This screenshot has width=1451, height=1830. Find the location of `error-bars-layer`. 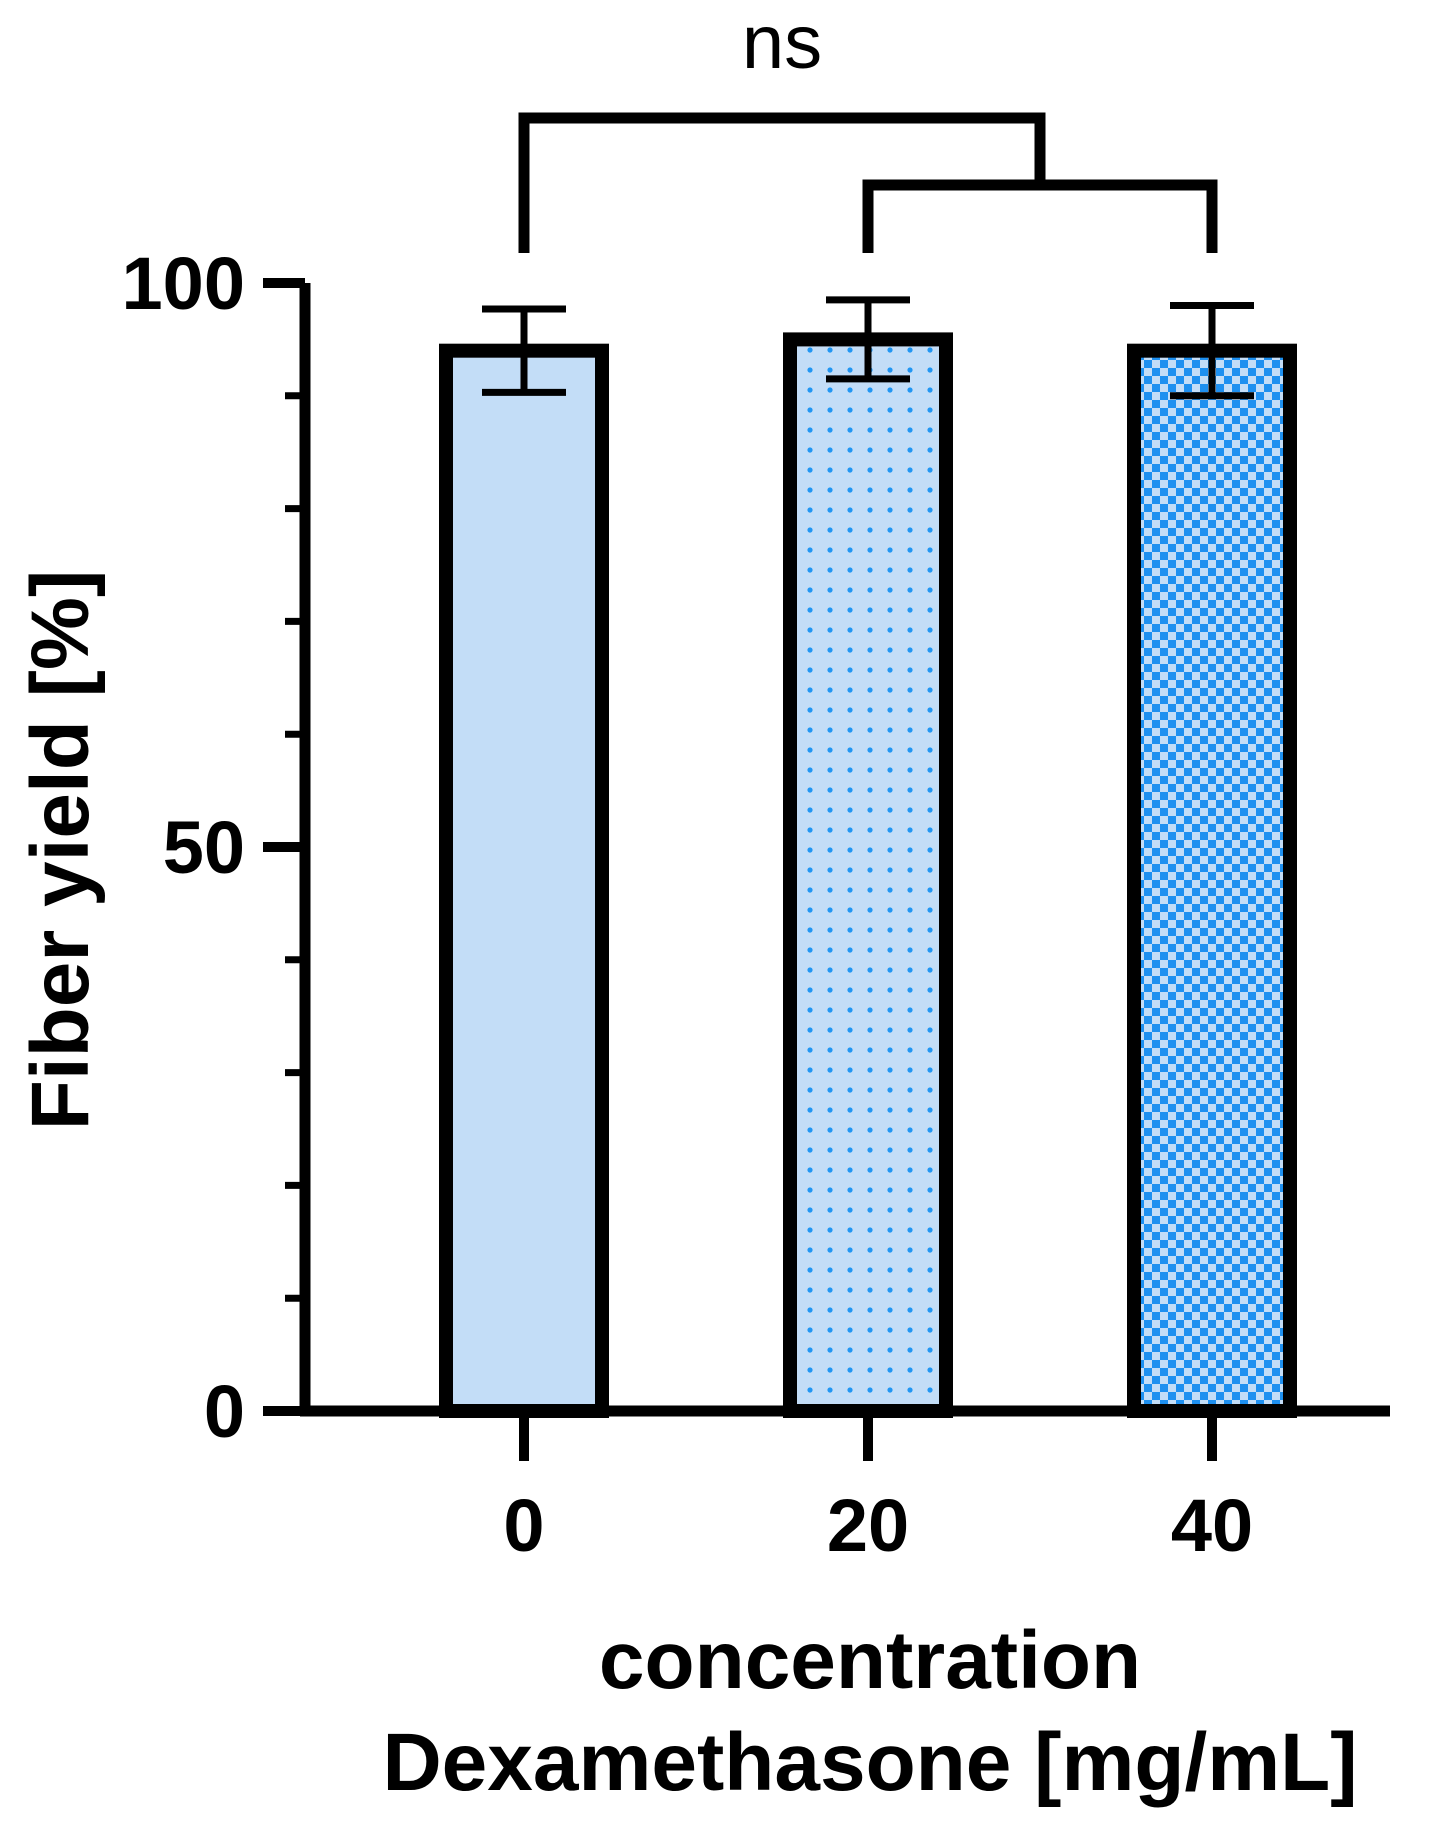

error-bars-layer is located at coordinates (868, 348).